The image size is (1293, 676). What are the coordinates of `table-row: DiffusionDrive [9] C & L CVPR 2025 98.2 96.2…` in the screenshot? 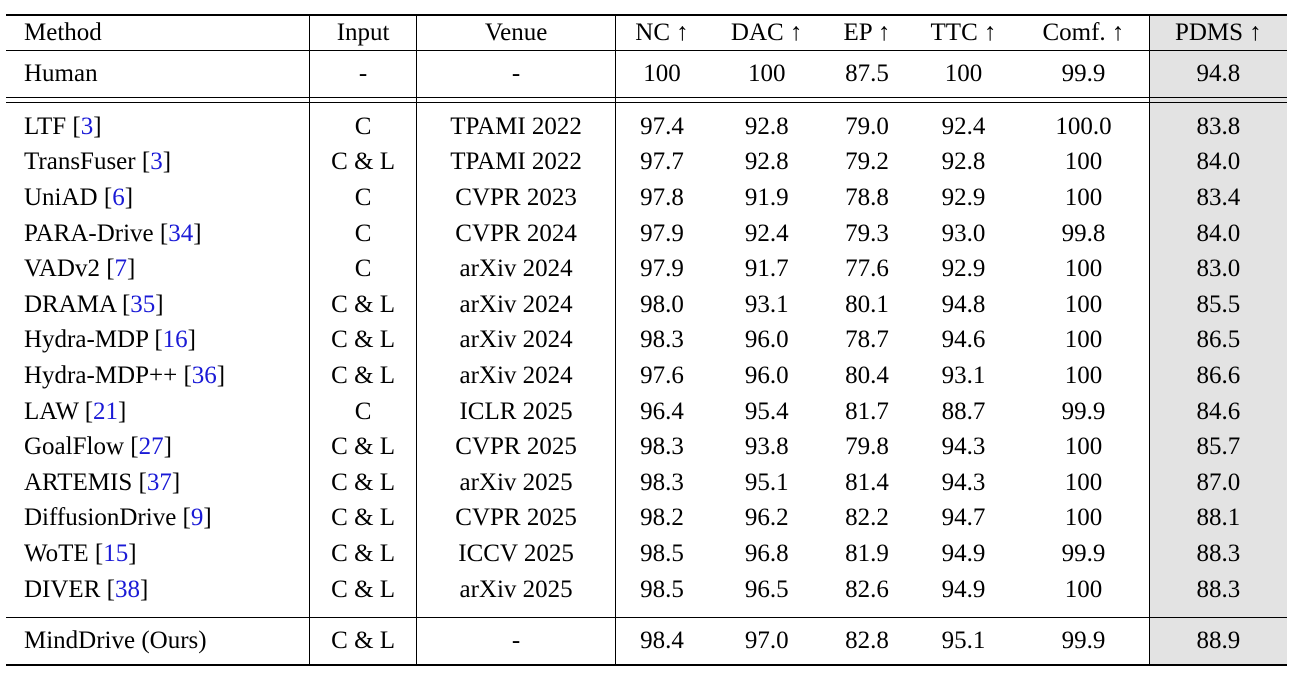 It's located at (646, 518).